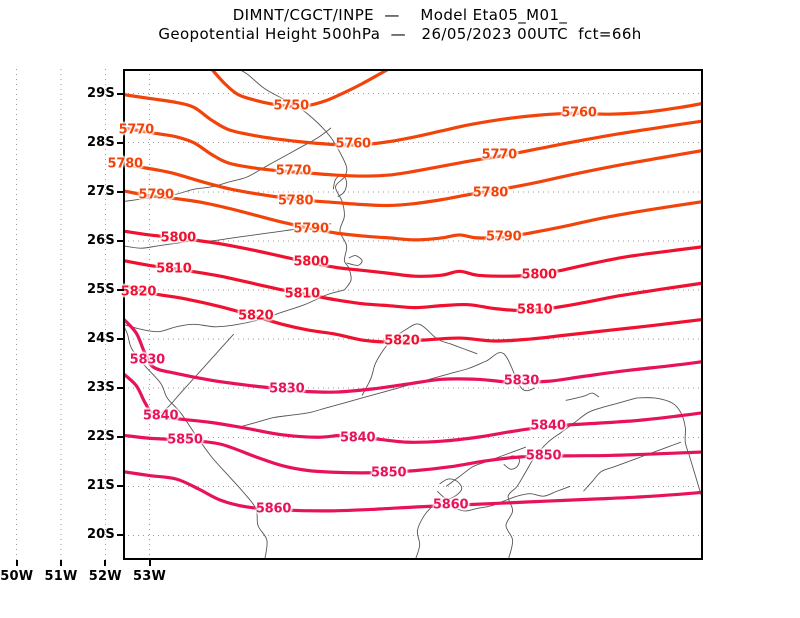 This screenshot has width=800, height=618. I want to click on y-axis-tick-label: 26S, so click(100, 240).